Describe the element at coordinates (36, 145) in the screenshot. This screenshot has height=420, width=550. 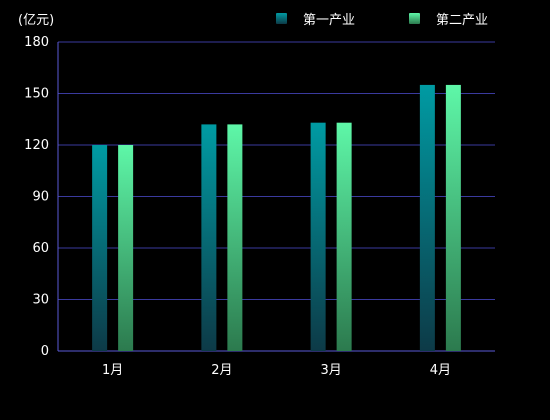
I see `y-tick-label: 120` at that location.